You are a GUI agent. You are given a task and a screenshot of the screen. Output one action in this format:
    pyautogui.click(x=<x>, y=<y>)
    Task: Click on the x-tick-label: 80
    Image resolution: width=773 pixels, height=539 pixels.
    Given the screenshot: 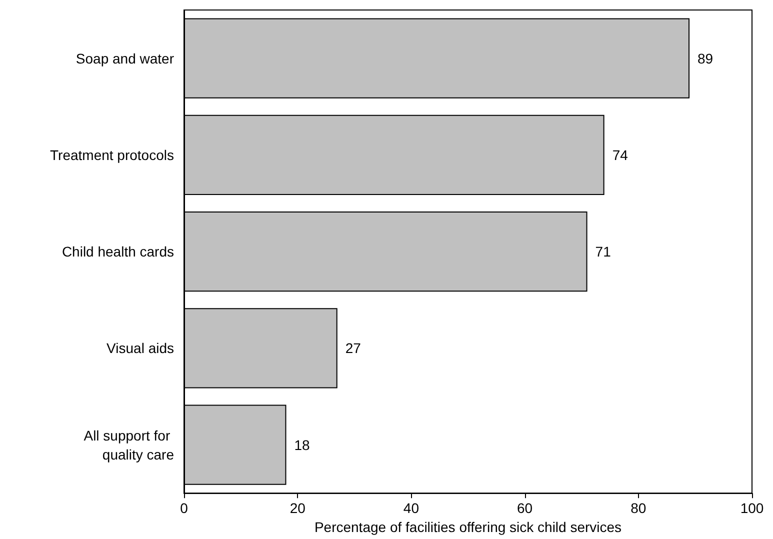 What is the action you would take?
    pyautogui.click(x=638, y=508)
    